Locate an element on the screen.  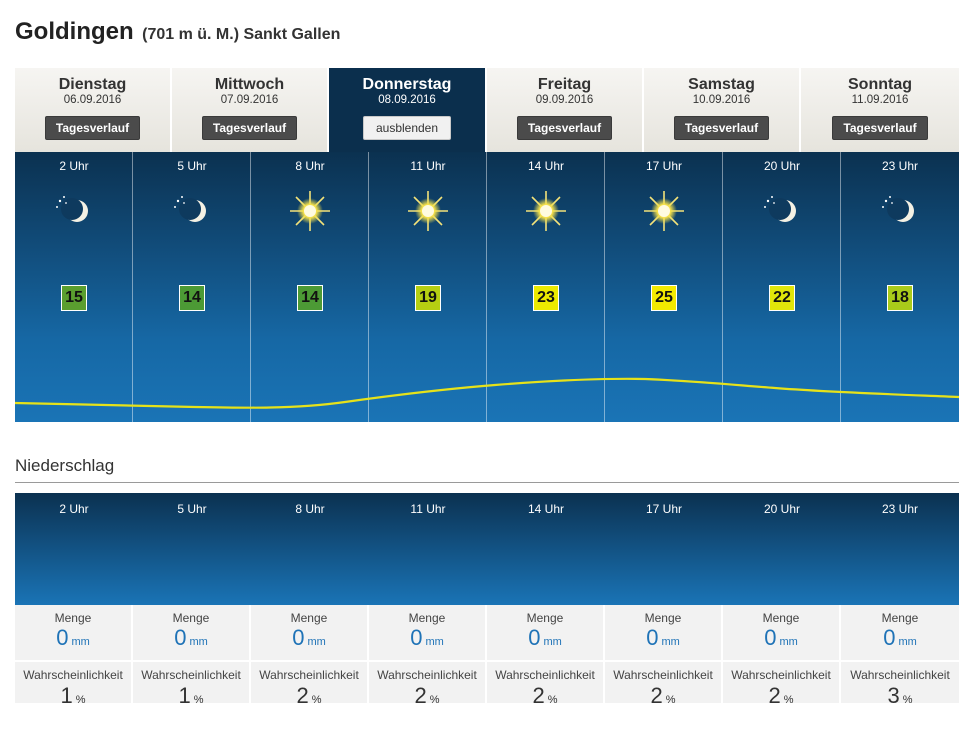
tab-mittwoch: Mittwoch 07.09.2016 Tagesverlauf is located at coordinates (250, 110).